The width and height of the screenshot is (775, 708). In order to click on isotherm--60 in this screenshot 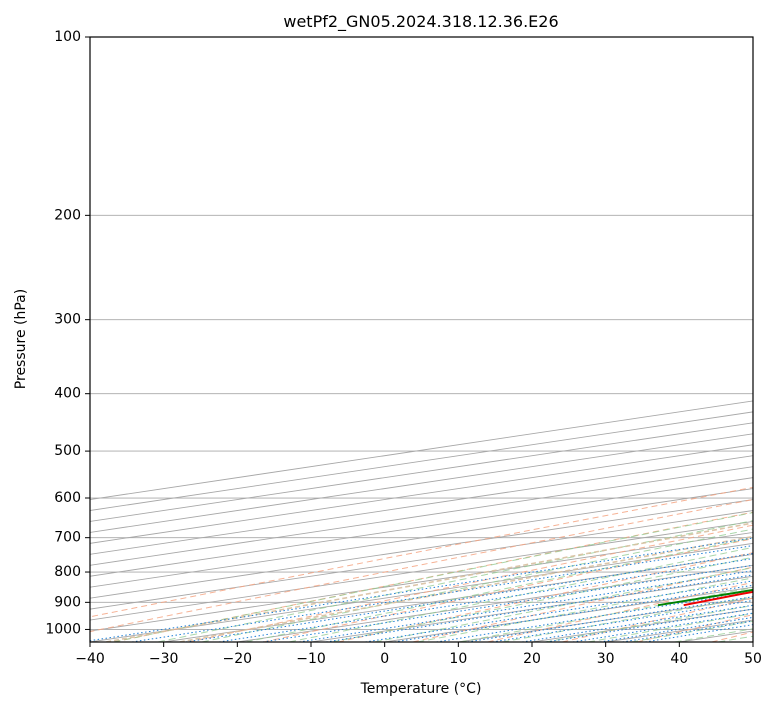, I will do `click(421, 570)`.